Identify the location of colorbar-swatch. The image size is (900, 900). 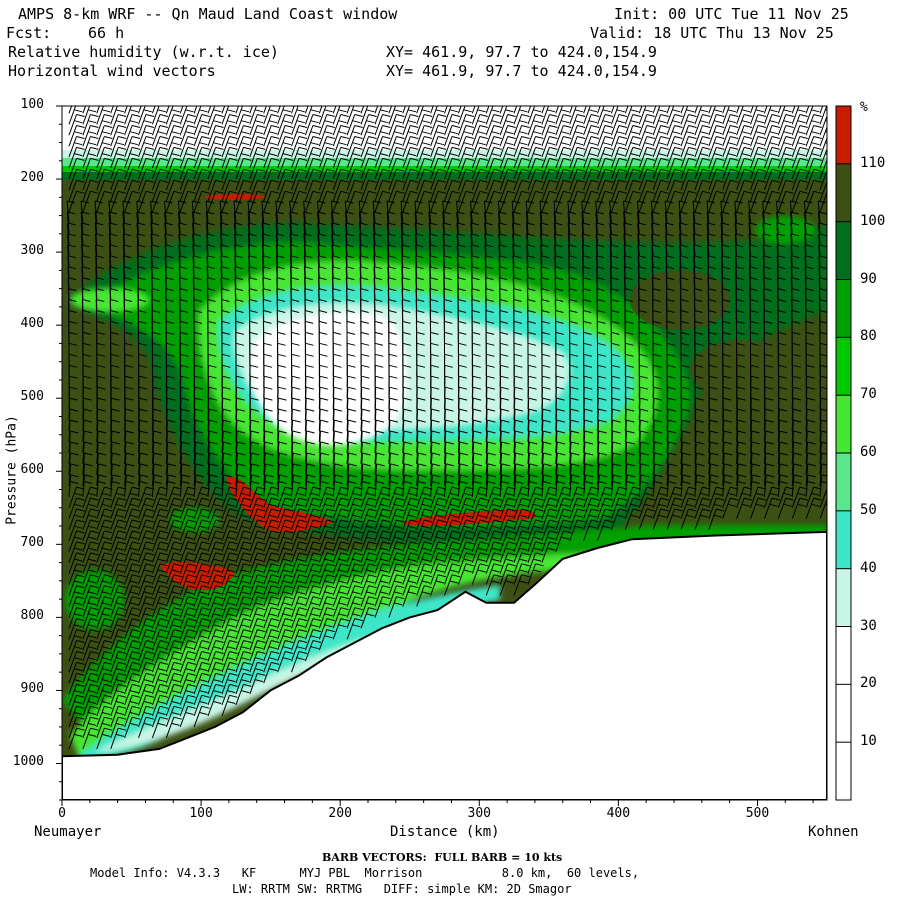
(843, 713).